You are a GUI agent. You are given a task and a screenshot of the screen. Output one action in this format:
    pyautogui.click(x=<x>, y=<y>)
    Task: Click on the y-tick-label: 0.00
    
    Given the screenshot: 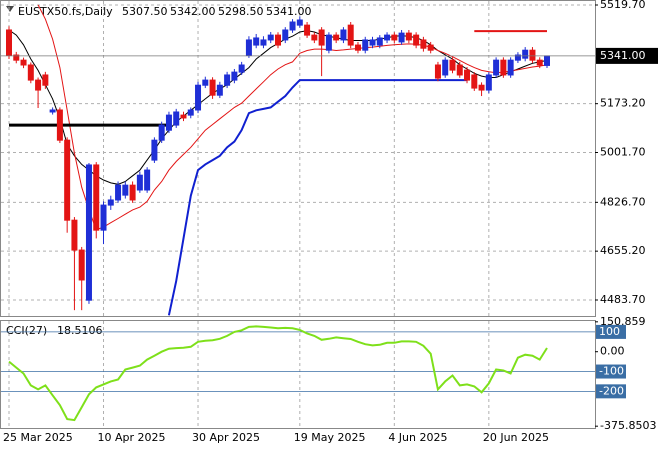 What is the action you would take?
    pyautogui.click(x=612, y=351)
    